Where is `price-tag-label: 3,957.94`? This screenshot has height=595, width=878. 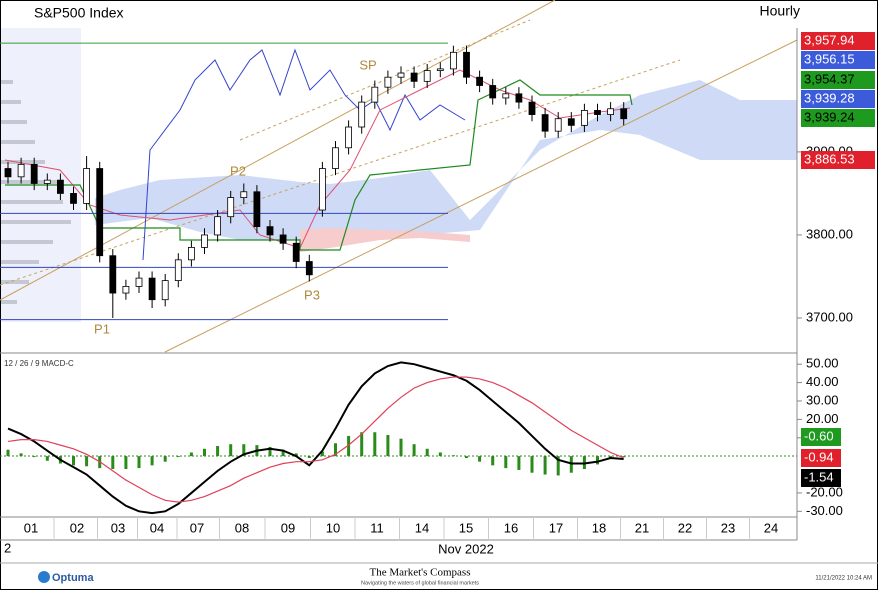
price-tag-label: 3,957.94 is located at coordinates (829, 39).